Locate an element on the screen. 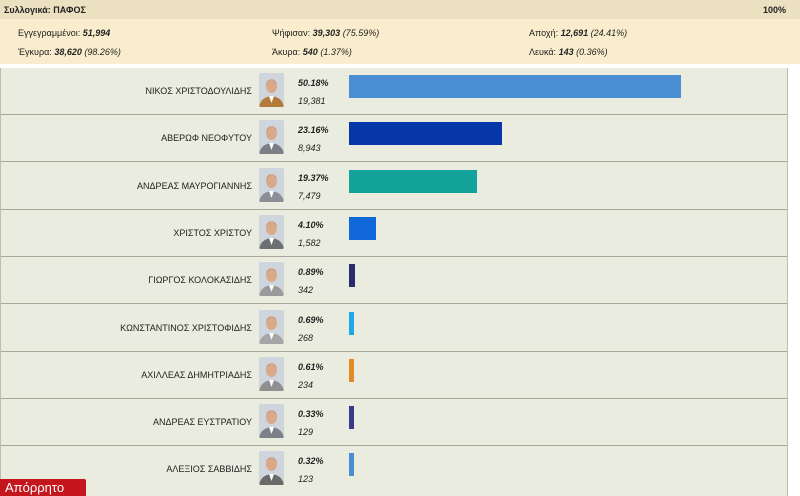 The width and height of the screenshot is (800, 496). counted-percent: 100% is located at coordinates (774, 9).